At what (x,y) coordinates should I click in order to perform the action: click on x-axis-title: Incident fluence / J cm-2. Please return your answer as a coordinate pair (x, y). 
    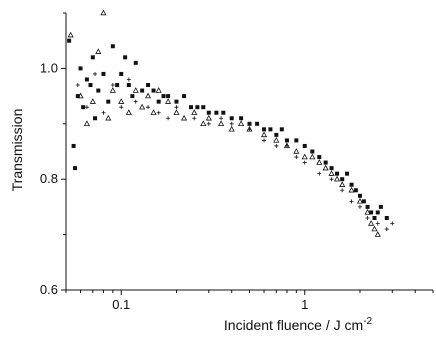
    Looking at the image, I should click on (298, 324).